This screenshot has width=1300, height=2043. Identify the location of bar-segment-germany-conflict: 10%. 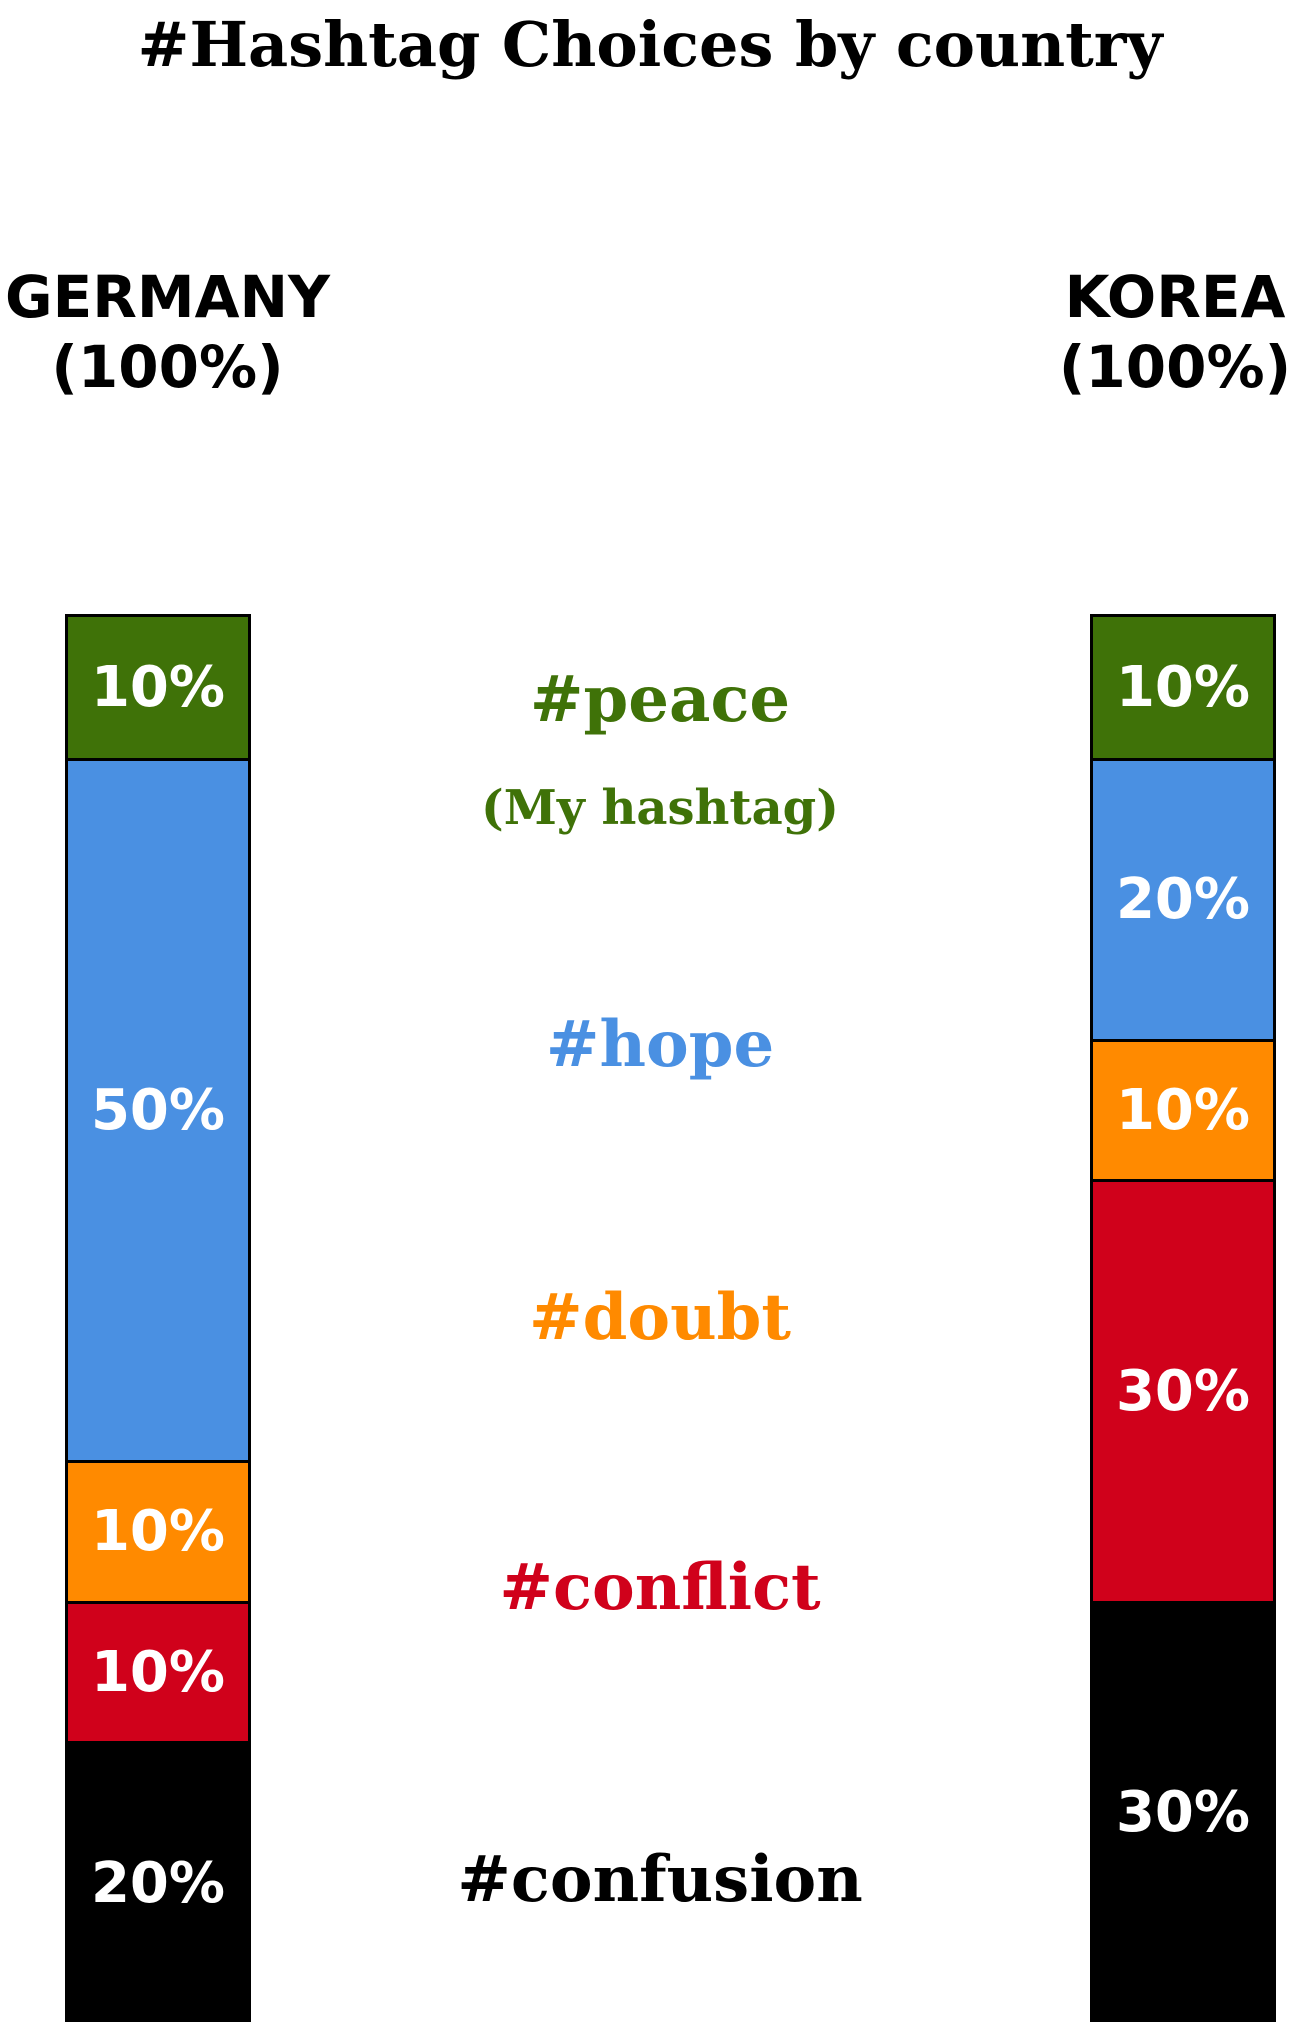
(158, 1670).